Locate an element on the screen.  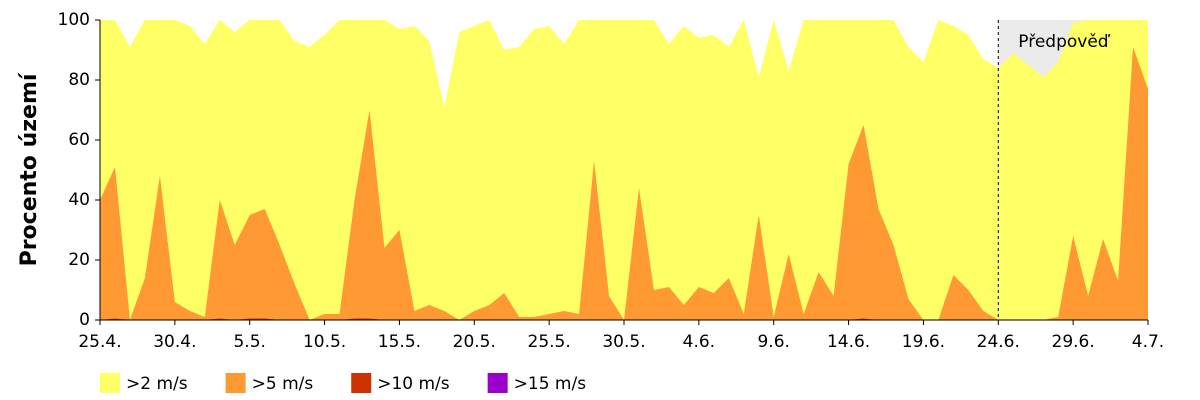
x-tick-label: 19.6. is located at coordinates (923, 342).